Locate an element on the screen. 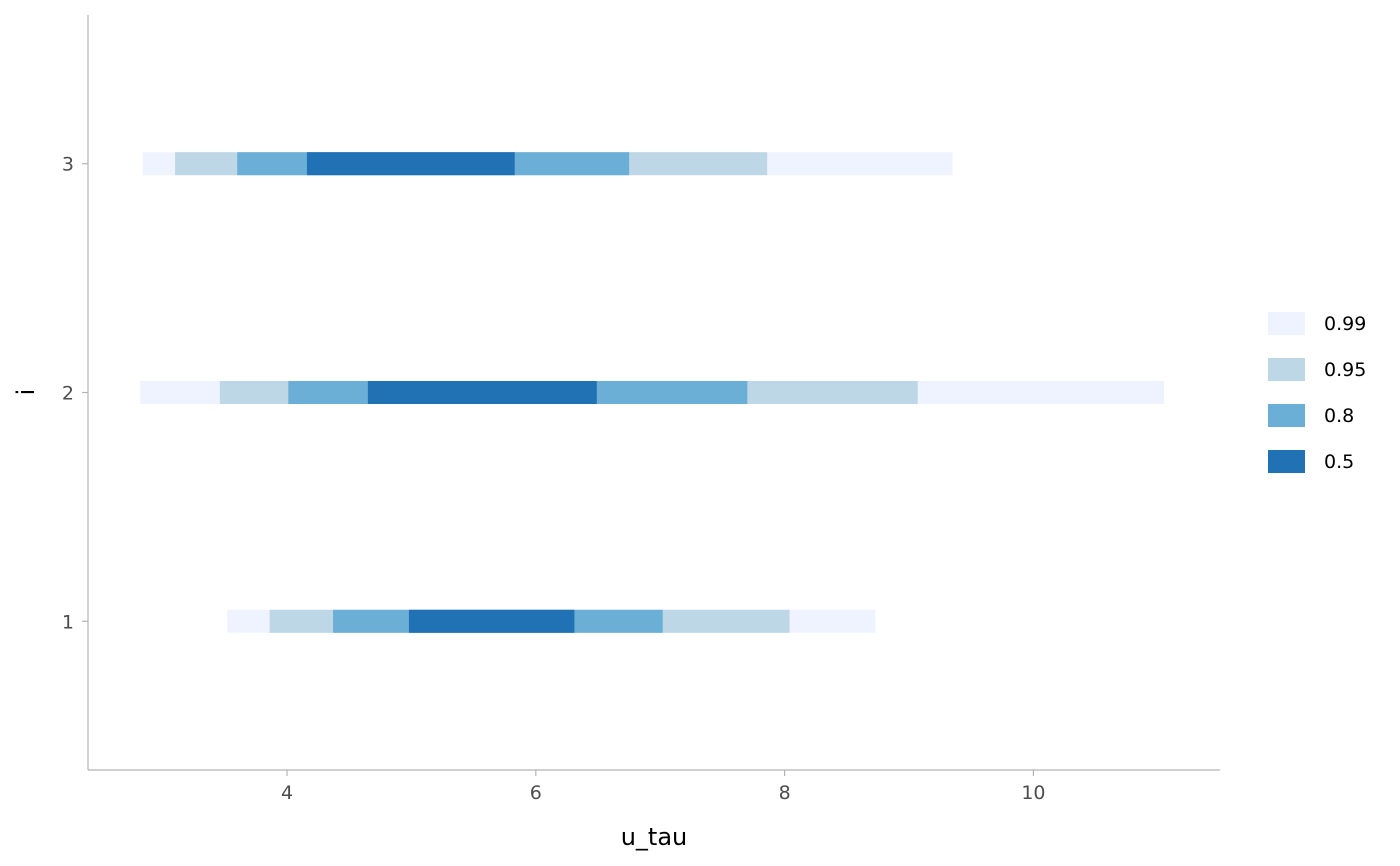  x-tick-label: 6 is located at coordinates (536, 793).